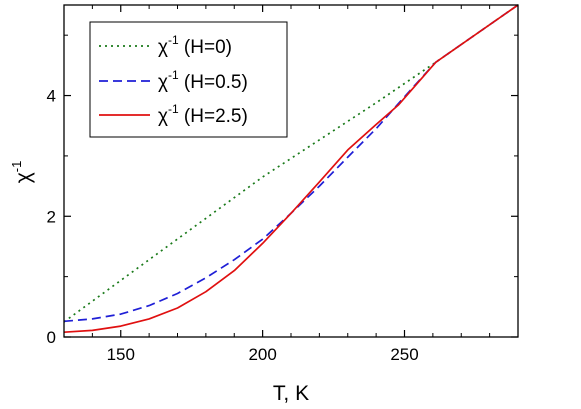  I want to click on y-axis-label: χ-1, so click(22, 172).